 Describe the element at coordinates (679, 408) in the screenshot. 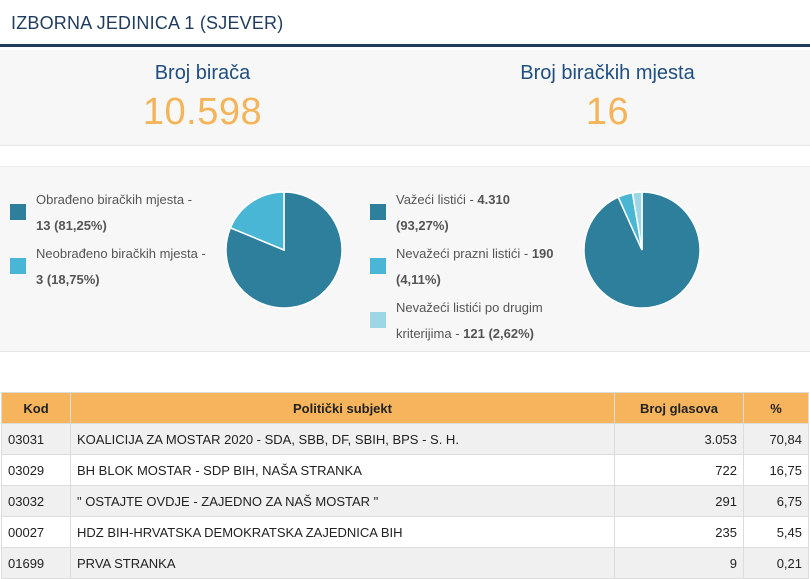

I see `column-header-glasova: Broj glasova` at that location.